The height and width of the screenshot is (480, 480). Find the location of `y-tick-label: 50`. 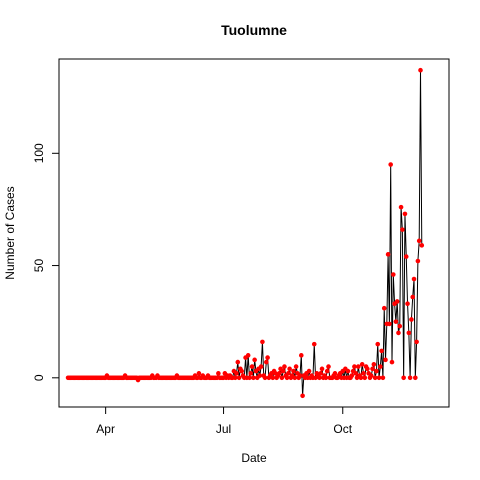

y-tick-label: 50 is located at coordinates (39, 266).